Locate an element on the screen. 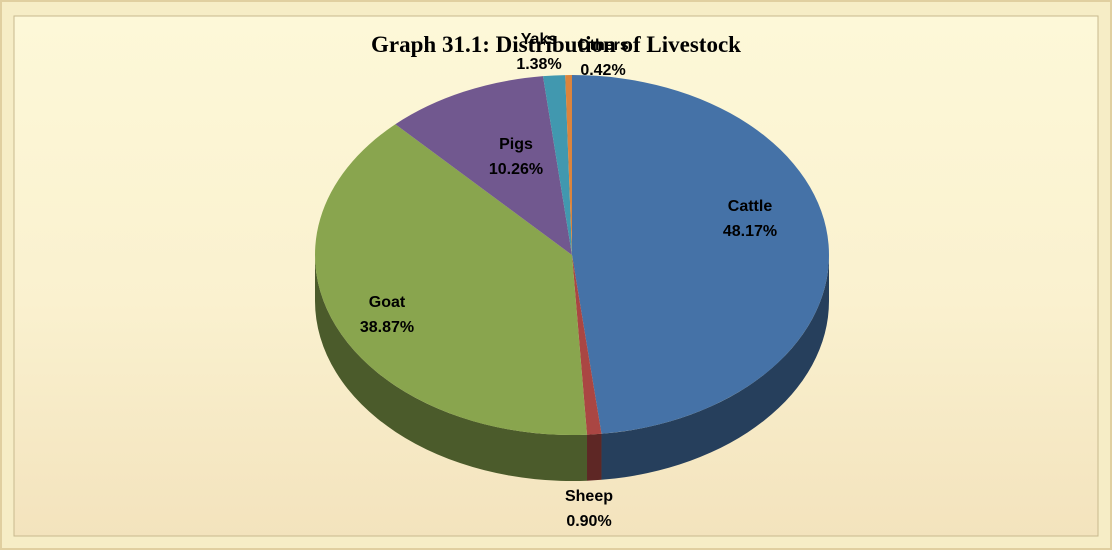  slice-label: Yaks is located at coordinates (539, 39).